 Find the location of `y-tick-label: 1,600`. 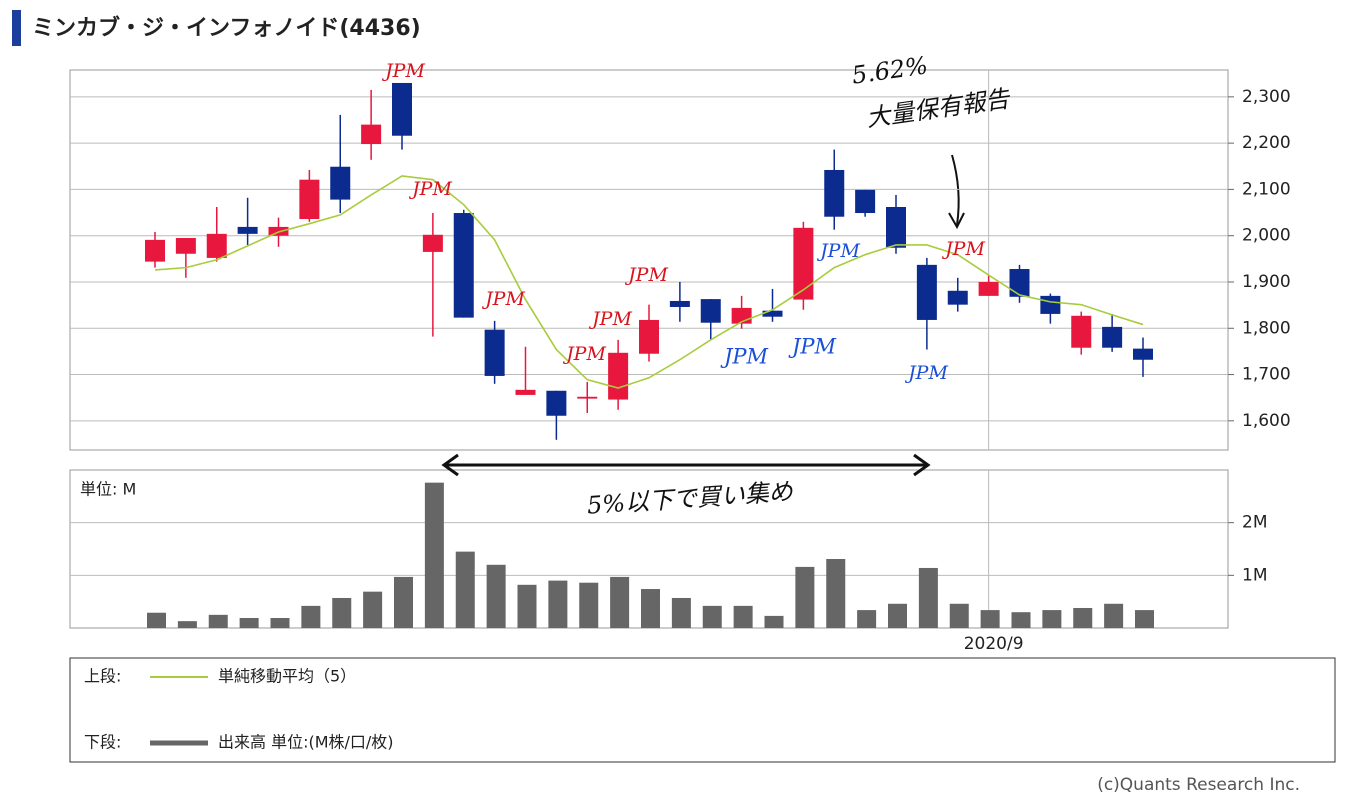

y-tick-label: 1,600 is located at coordinates (1266, 421).